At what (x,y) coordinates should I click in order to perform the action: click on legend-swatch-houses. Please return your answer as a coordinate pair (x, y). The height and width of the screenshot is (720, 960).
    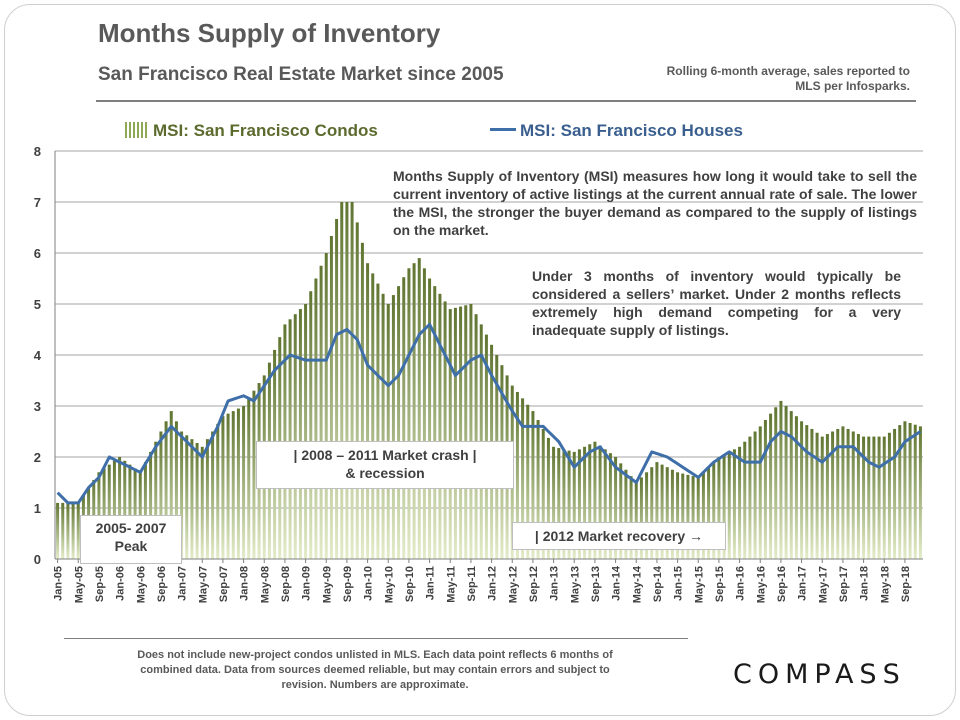
    Looking at the image, I should click on (503, 129).